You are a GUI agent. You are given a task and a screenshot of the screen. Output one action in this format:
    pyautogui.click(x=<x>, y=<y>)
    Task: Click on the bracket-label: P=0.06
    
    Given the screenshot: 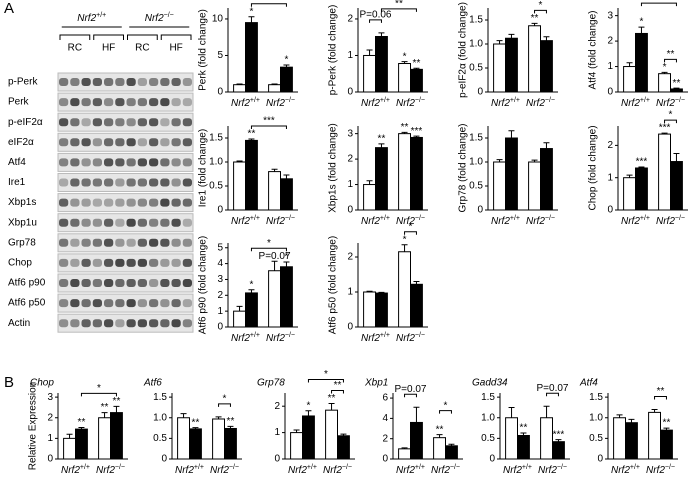 What is the action you would take?
    pyautogui.click(x=376, y=14)
    